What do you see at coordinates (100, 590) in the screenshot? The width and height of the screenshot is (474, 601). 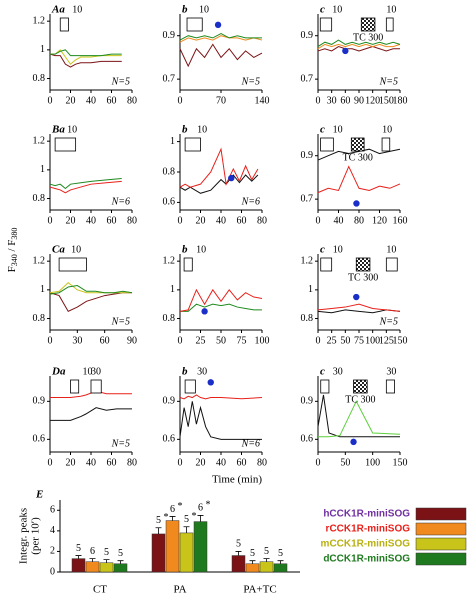 I see `x-tick-label: CT` at bounding box center [100, 590].